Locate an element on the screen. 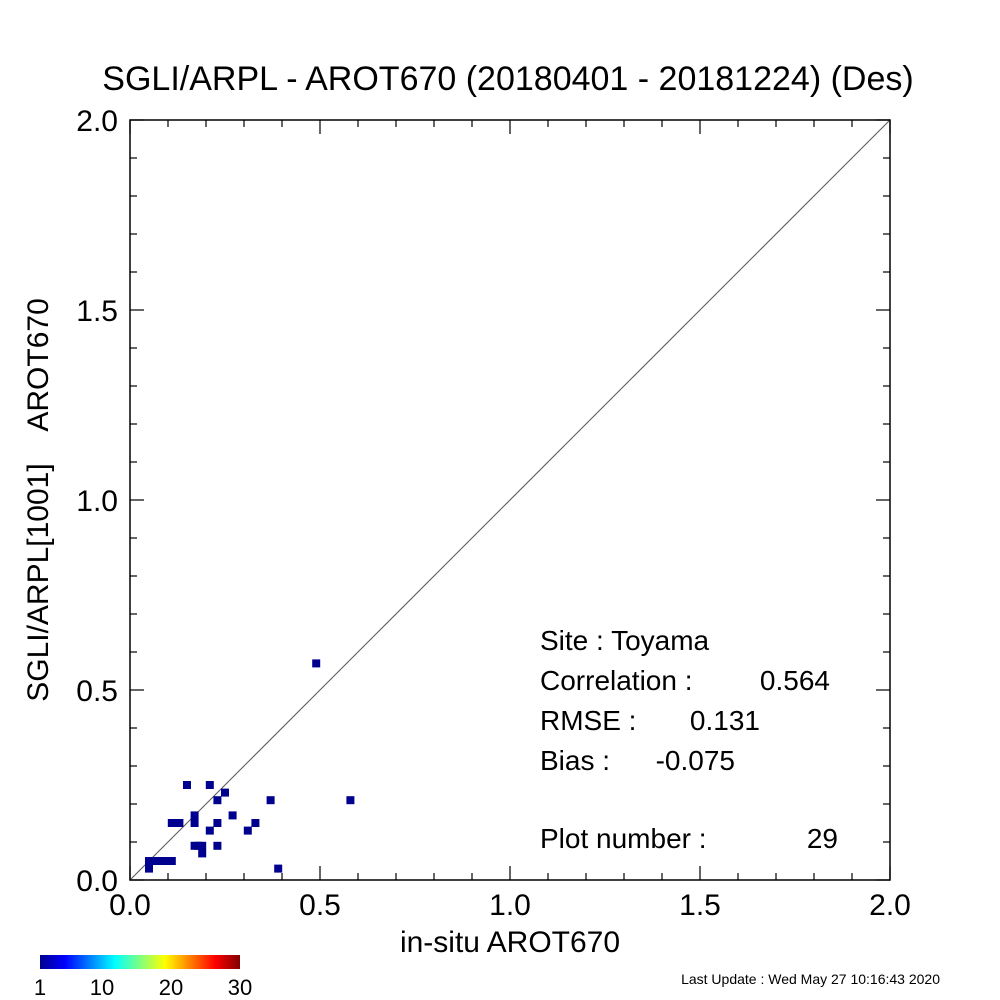 The width and height of the screenshot is (1000, 1000). colorbar-tick-label: 10 is located at coordinates (102, 987).